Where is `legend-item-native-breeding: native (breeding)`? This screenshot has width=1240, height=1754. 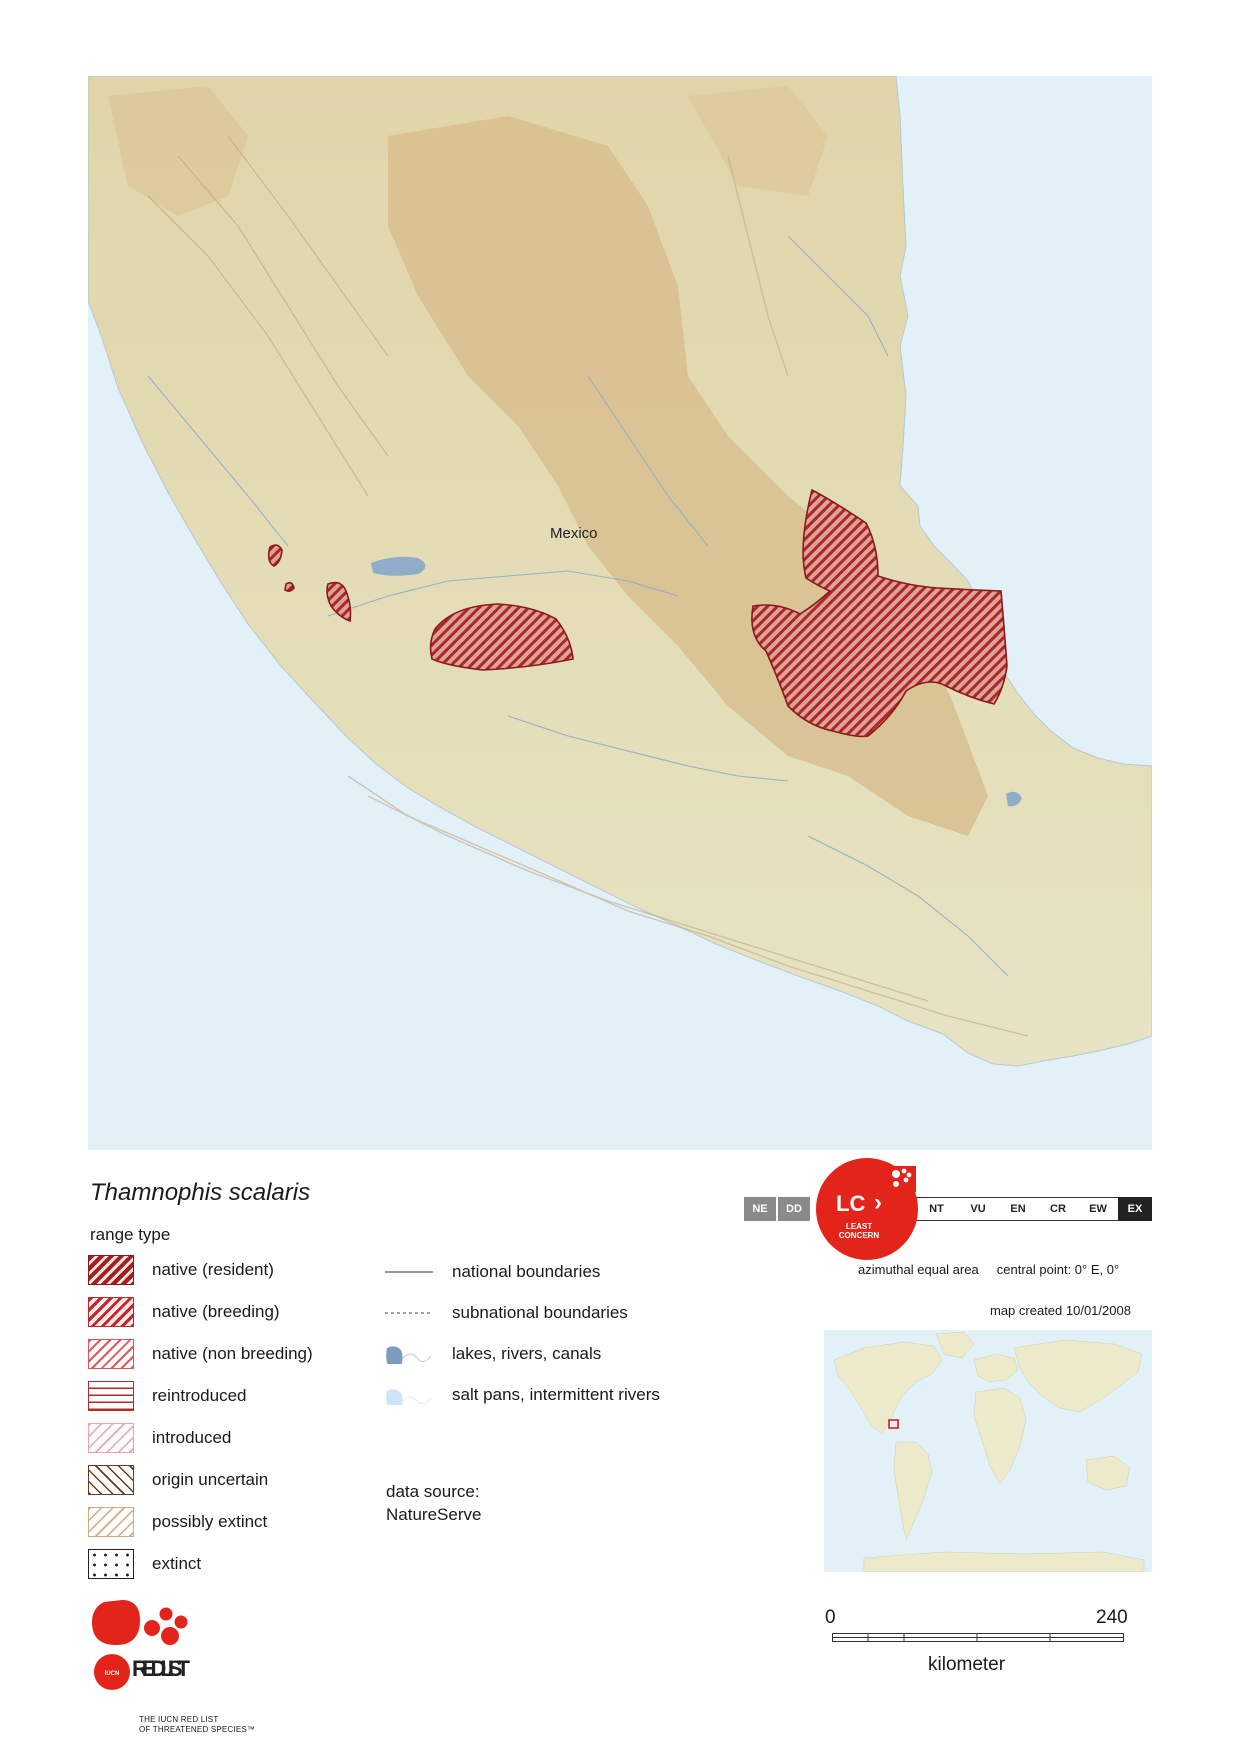 legend-item-native-breeding: native (breeding) is located at coordinates (184, 1312).